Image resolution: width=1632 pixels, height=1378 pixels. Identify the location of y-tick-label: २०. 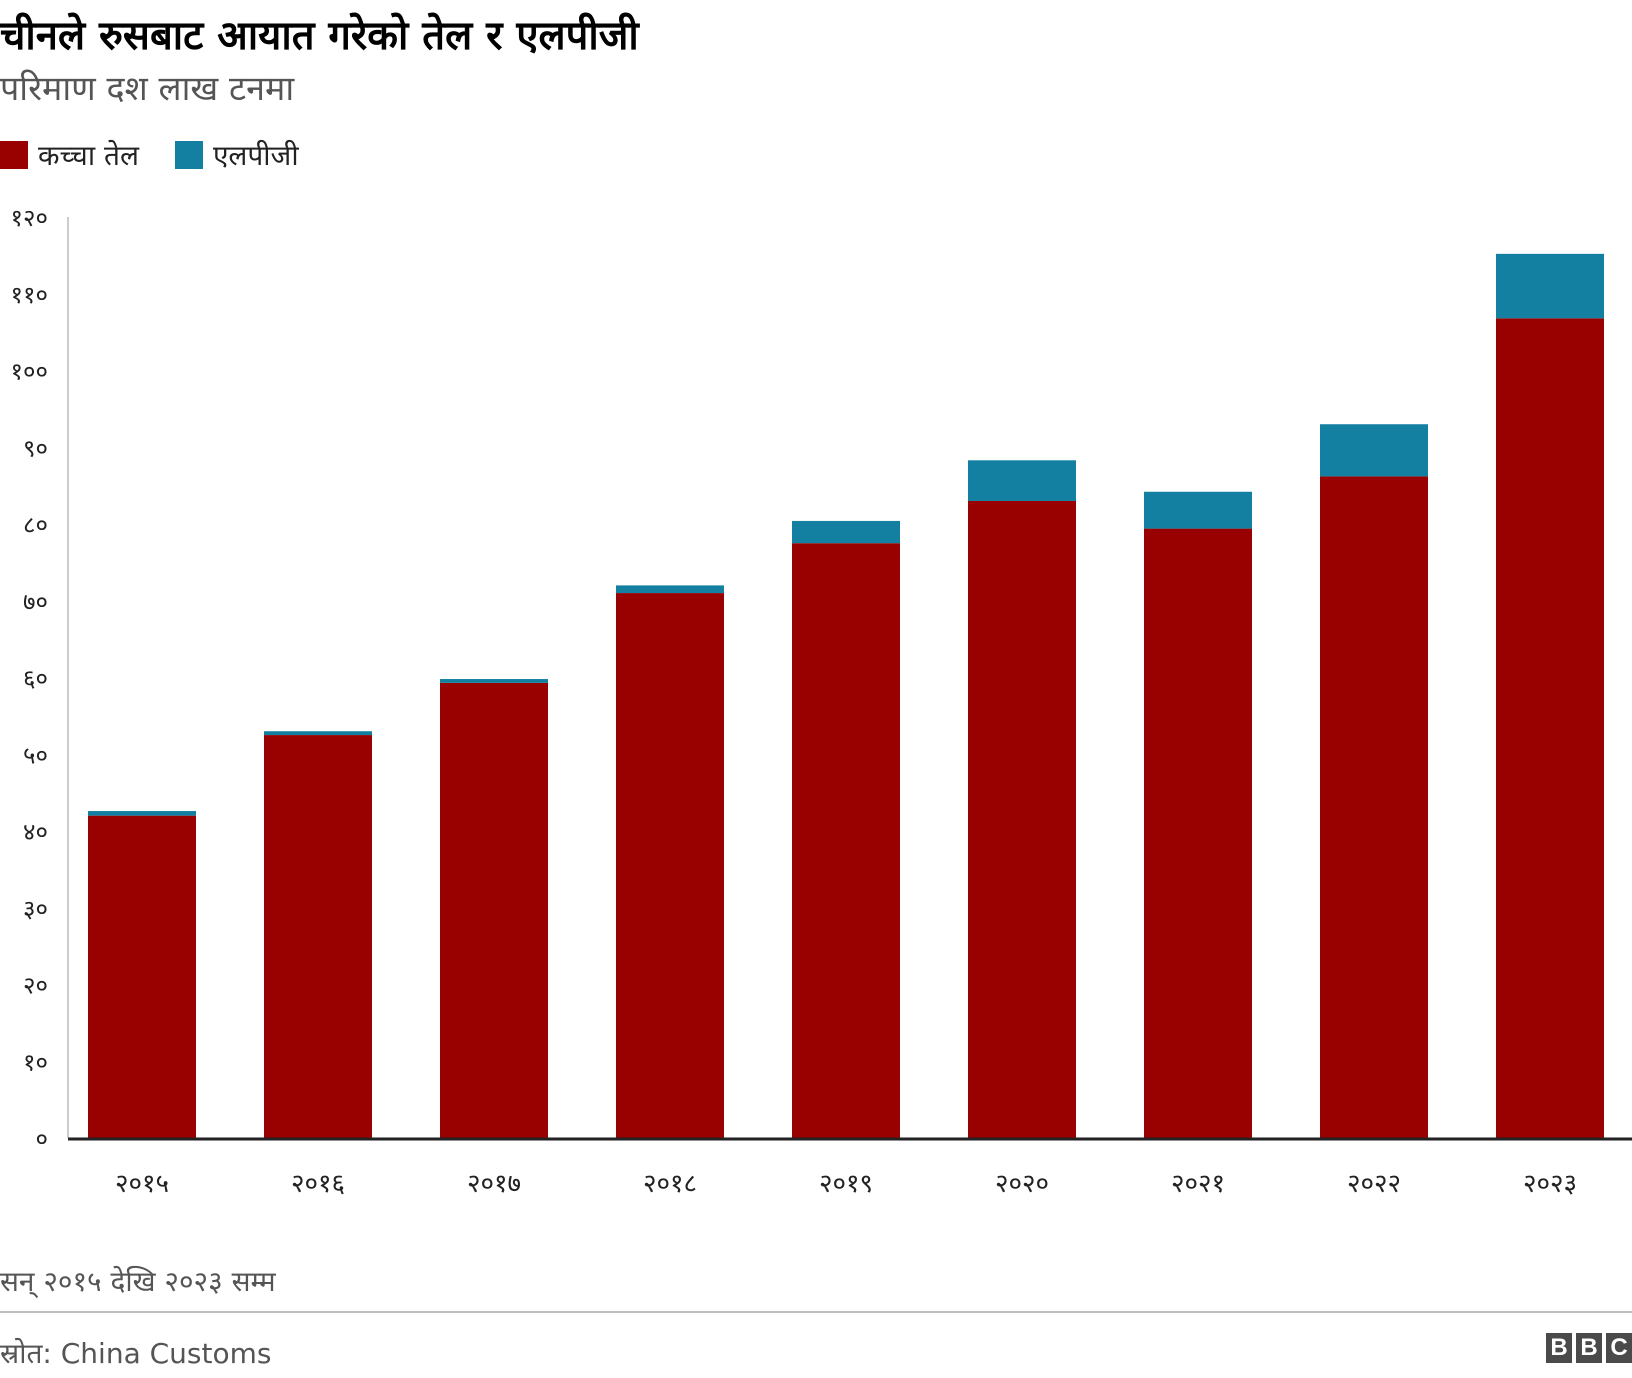
(35, 986).